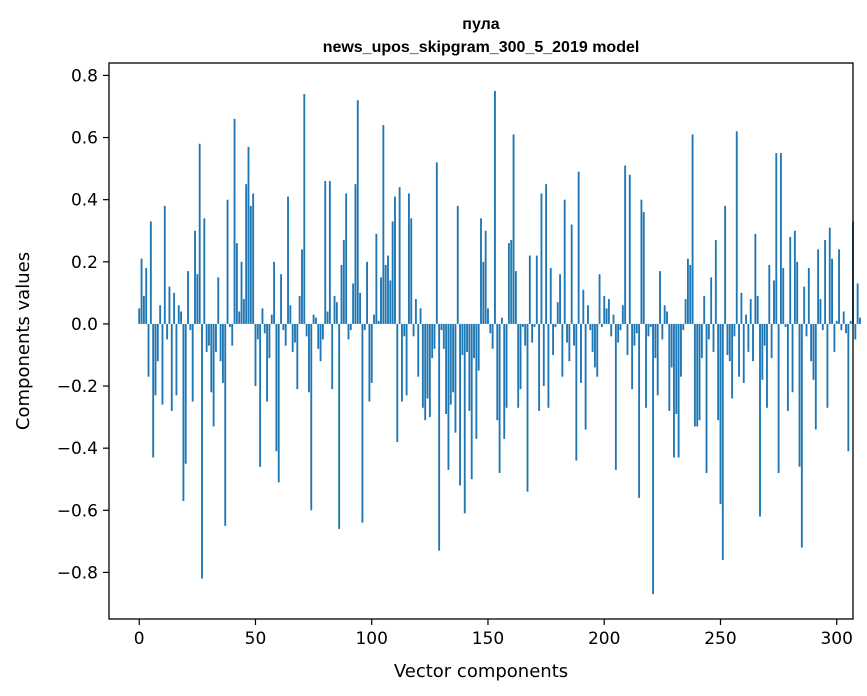 The image size is (867, 696). What do you see at coordinates (481, 47) in the screenshot?
I see `chart-title-line2: news_upos_skipgram_300_5_2019 model` at bounding box center [481, 47].